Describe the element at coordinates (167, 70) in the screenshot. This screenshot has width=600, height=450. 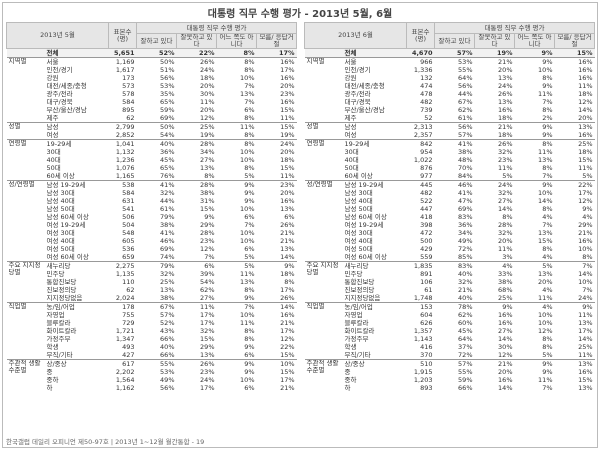
I see `cell: 51%` at that location.